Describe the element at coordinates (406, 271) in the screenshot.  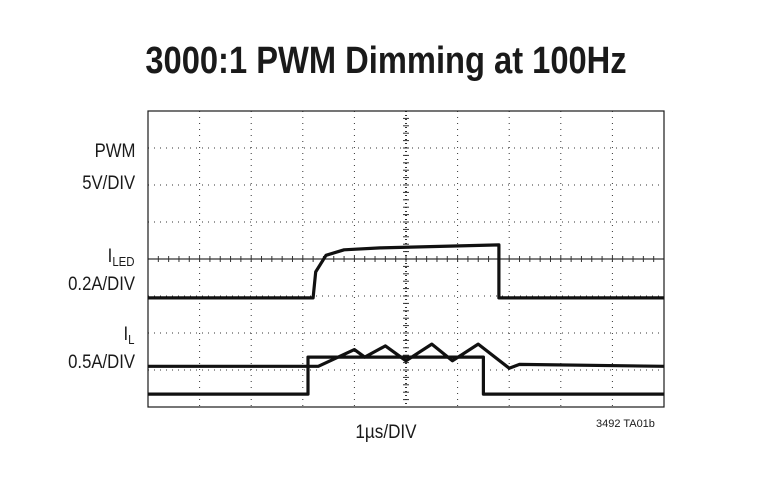
I see `trace-iled` at that location.